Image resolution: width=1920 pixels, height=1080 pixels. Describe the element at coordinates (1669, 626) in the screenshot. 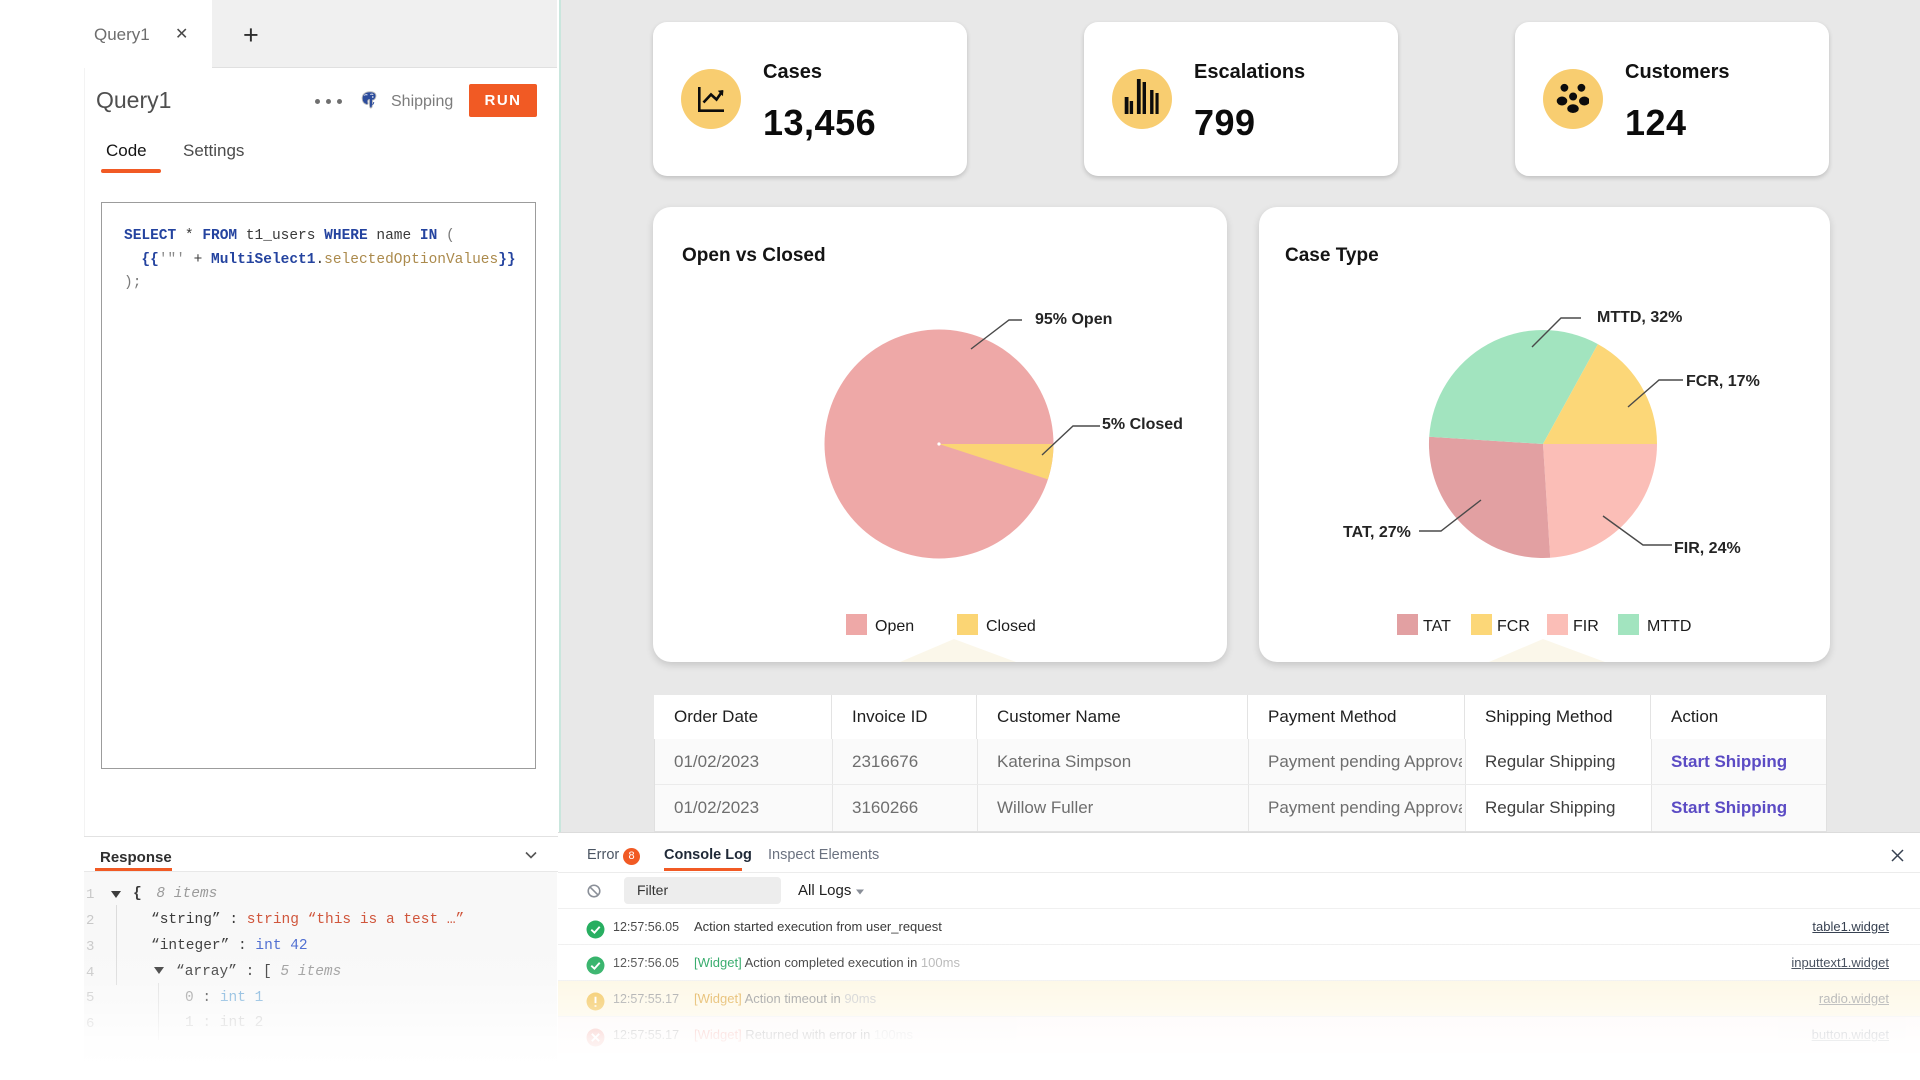

I see `svg-text: MTTD` at that location.